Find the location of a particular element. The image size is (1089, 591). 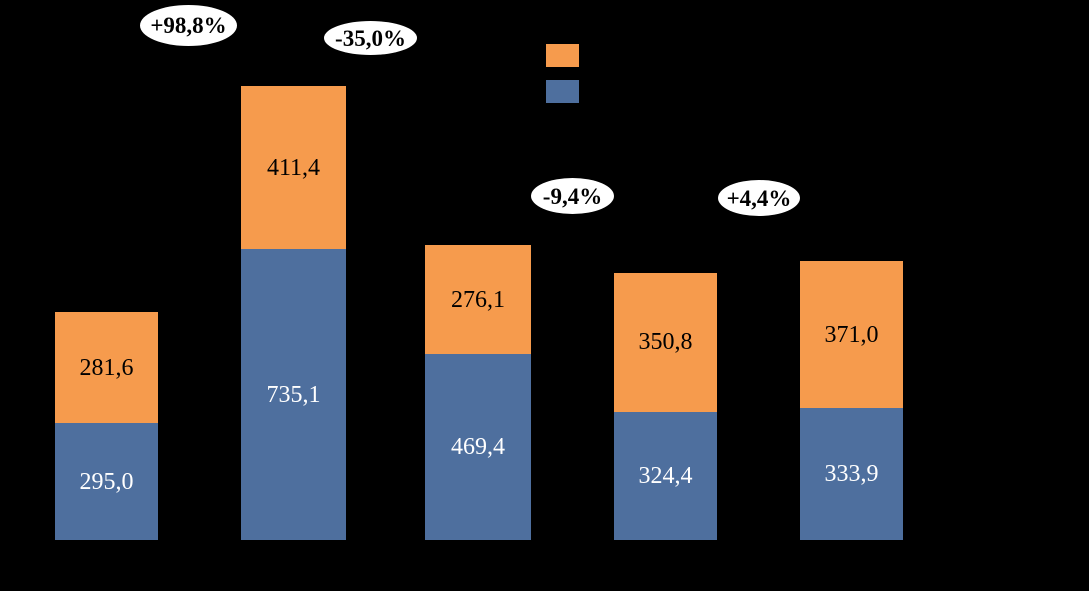

bar2-blue-segment: 735,1 is located at coordinates (293, 394).